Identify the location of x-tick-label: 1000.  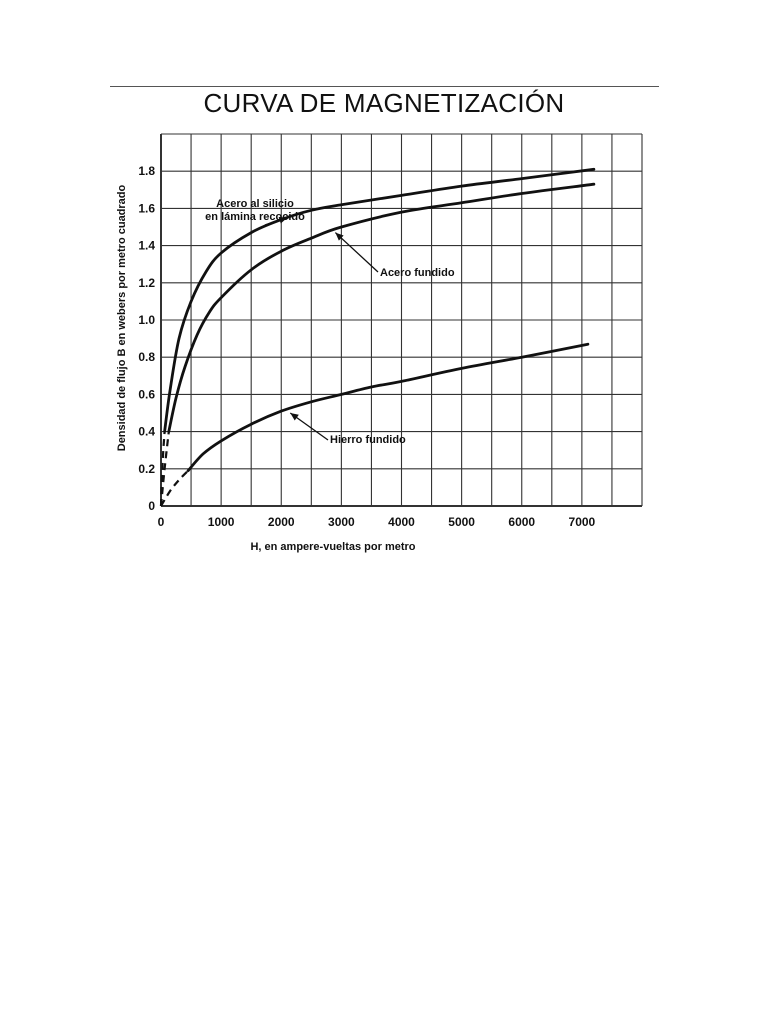
(221, 522).